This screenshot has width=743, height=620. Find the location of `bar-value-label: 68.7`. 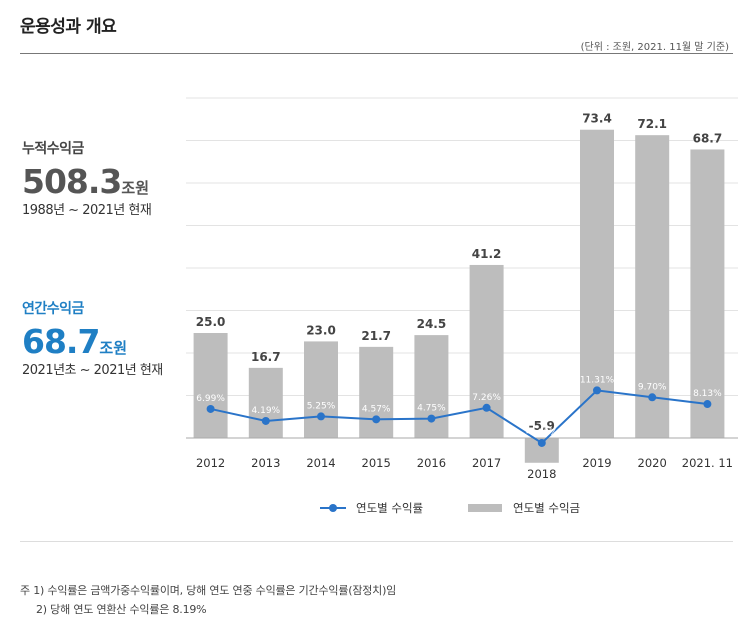

bar-value-label: 68.7 is located at coordinates (708, 138).